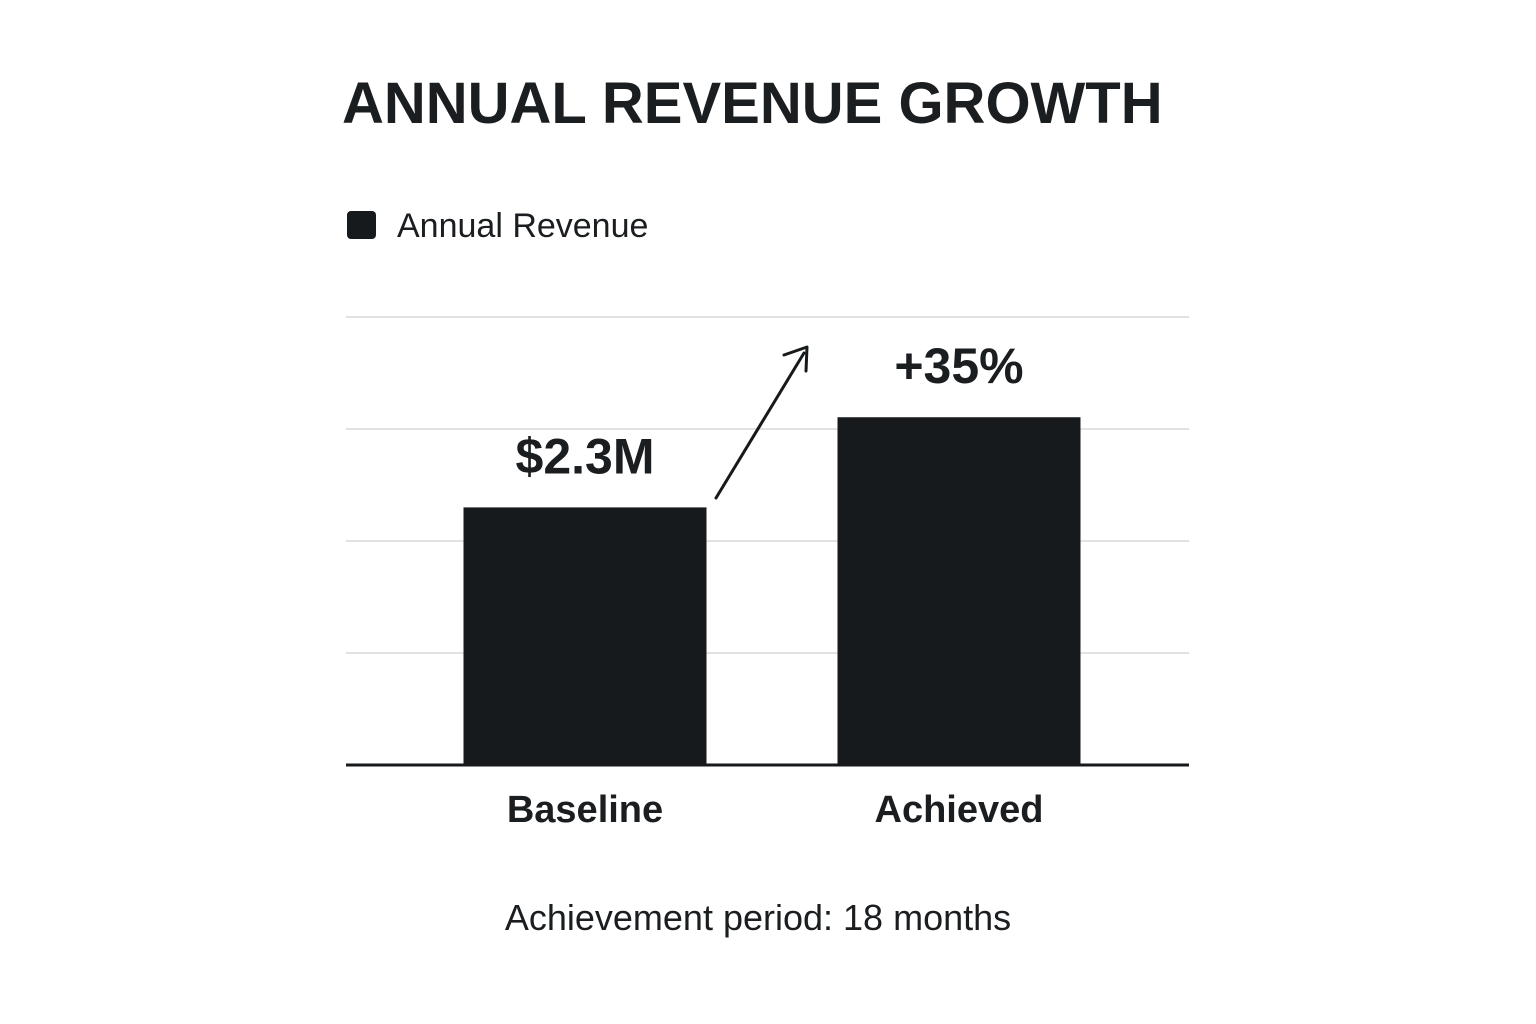  What do you see at coordinates (585, 456) in the screenshot?
I see `data-label-baseline: $2.3M` at bounding box center [585, 456].